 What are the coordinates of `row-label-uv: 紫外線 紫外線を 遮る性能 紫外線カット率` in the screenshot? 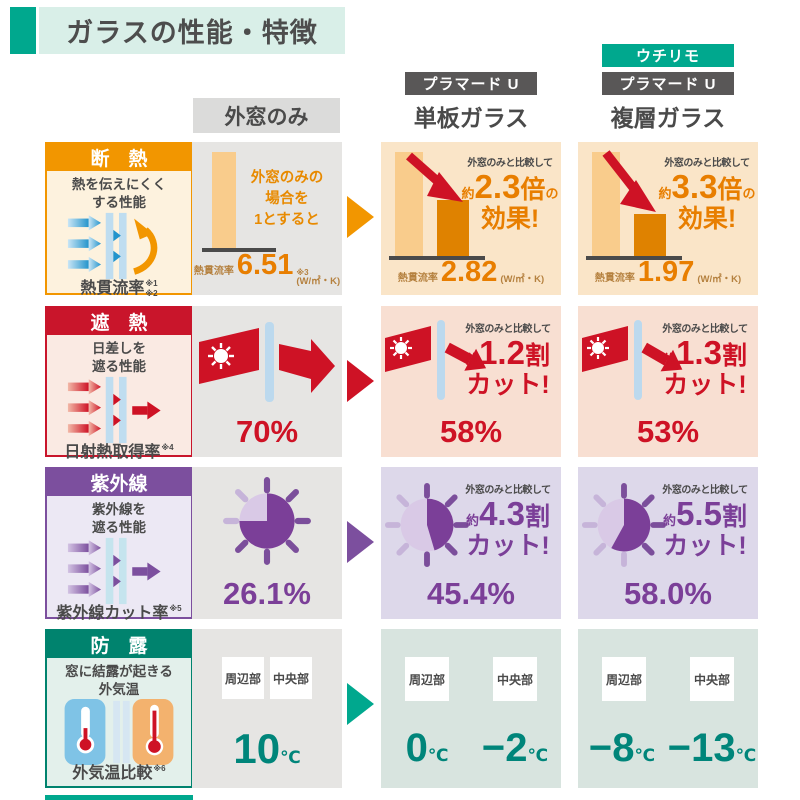 It's located at (119, 545).